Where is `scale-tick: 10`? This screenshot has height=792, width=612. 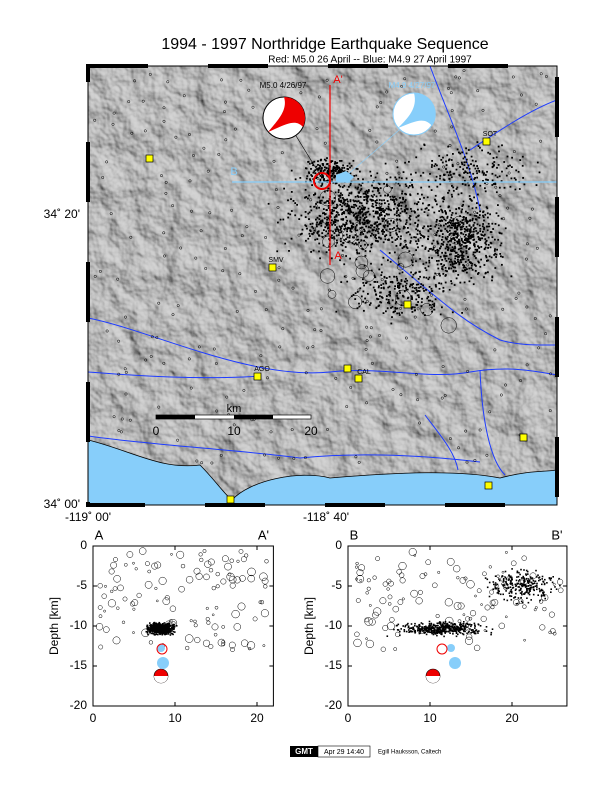 scale-tick: 10 is located at coordinates (234, 431).